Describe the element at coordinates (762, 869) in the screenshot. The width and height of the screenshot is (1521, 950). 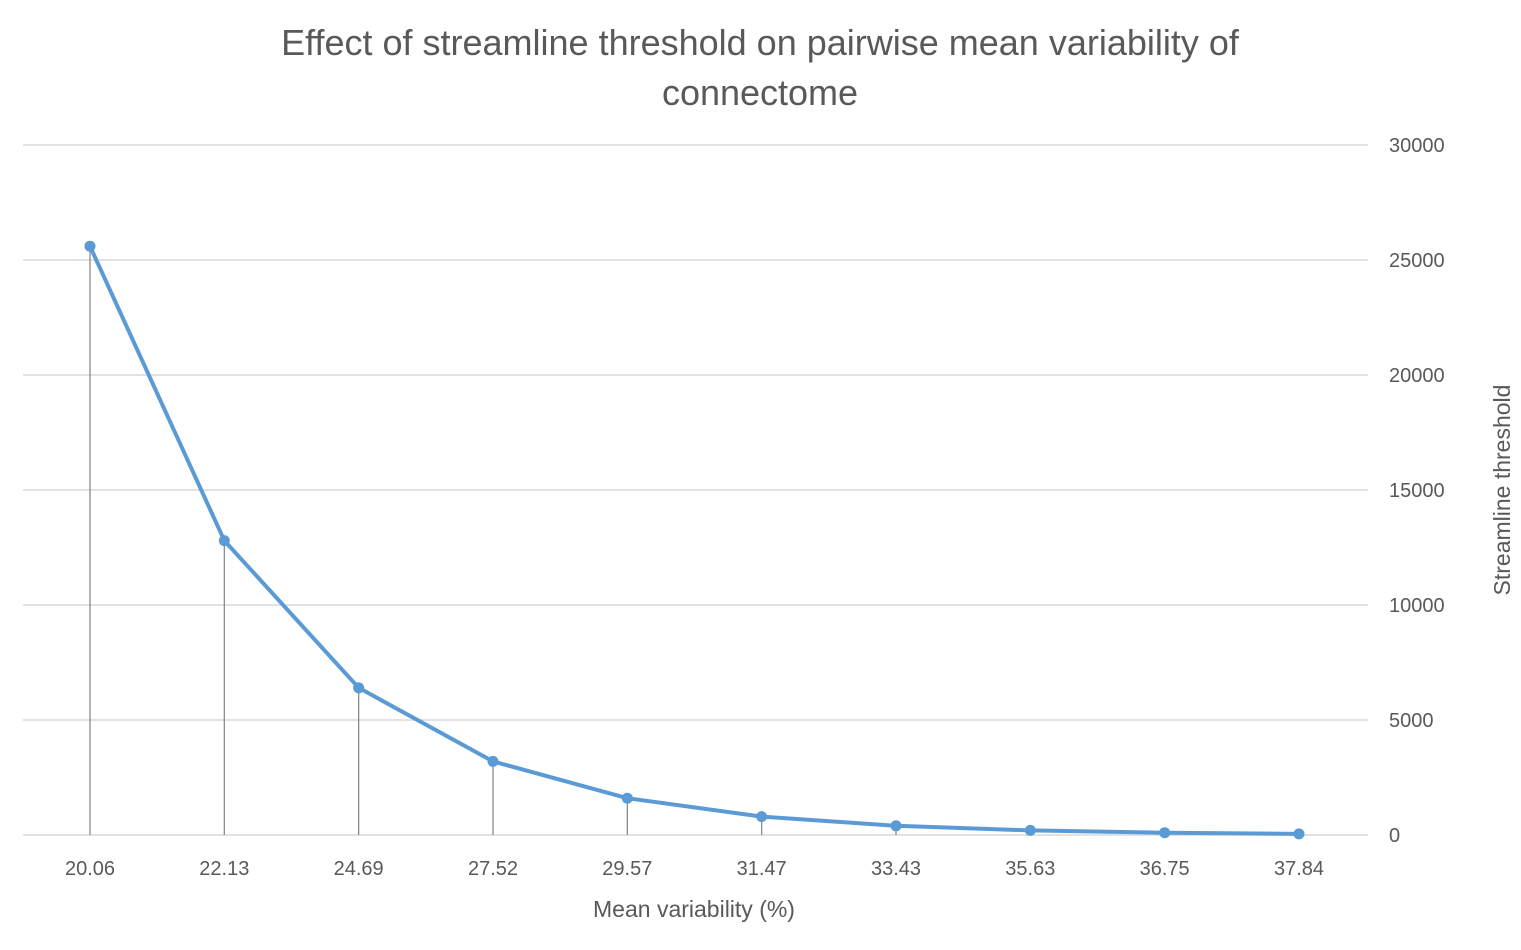
I see `x-tick-label: 31.47` at that location.